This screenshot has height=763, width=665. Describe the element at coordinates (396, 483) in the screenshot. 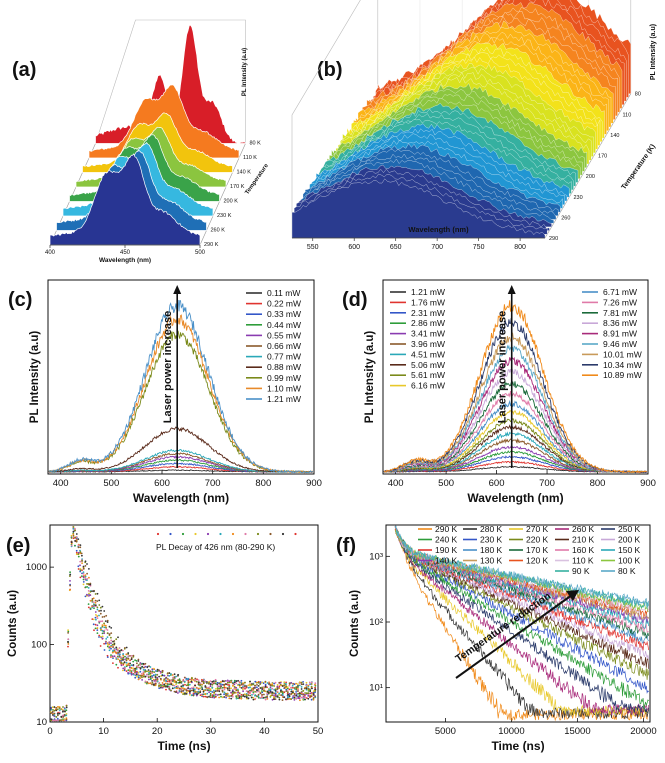

I see `x-tick-label: 400` at that location.